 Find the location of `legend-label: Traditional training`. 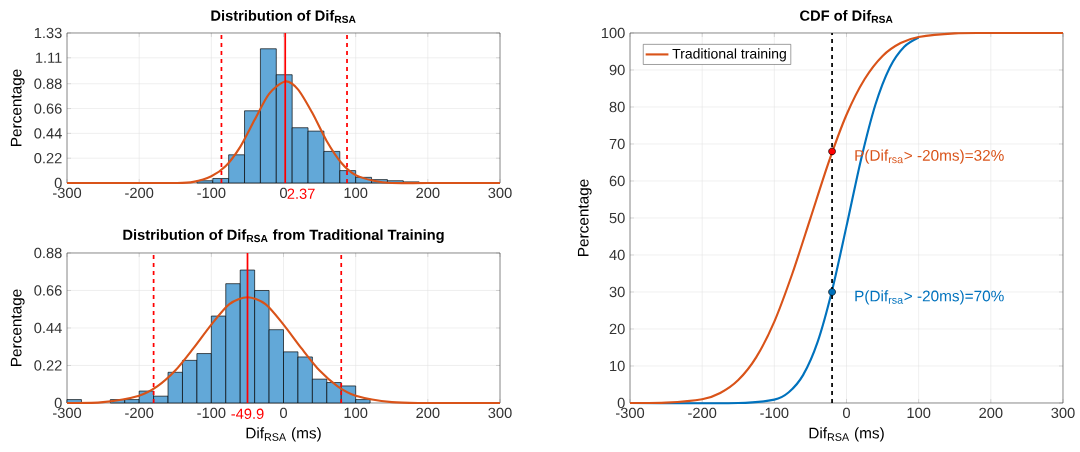

legend-label: Traditional training is located at coordinates (729, 55).